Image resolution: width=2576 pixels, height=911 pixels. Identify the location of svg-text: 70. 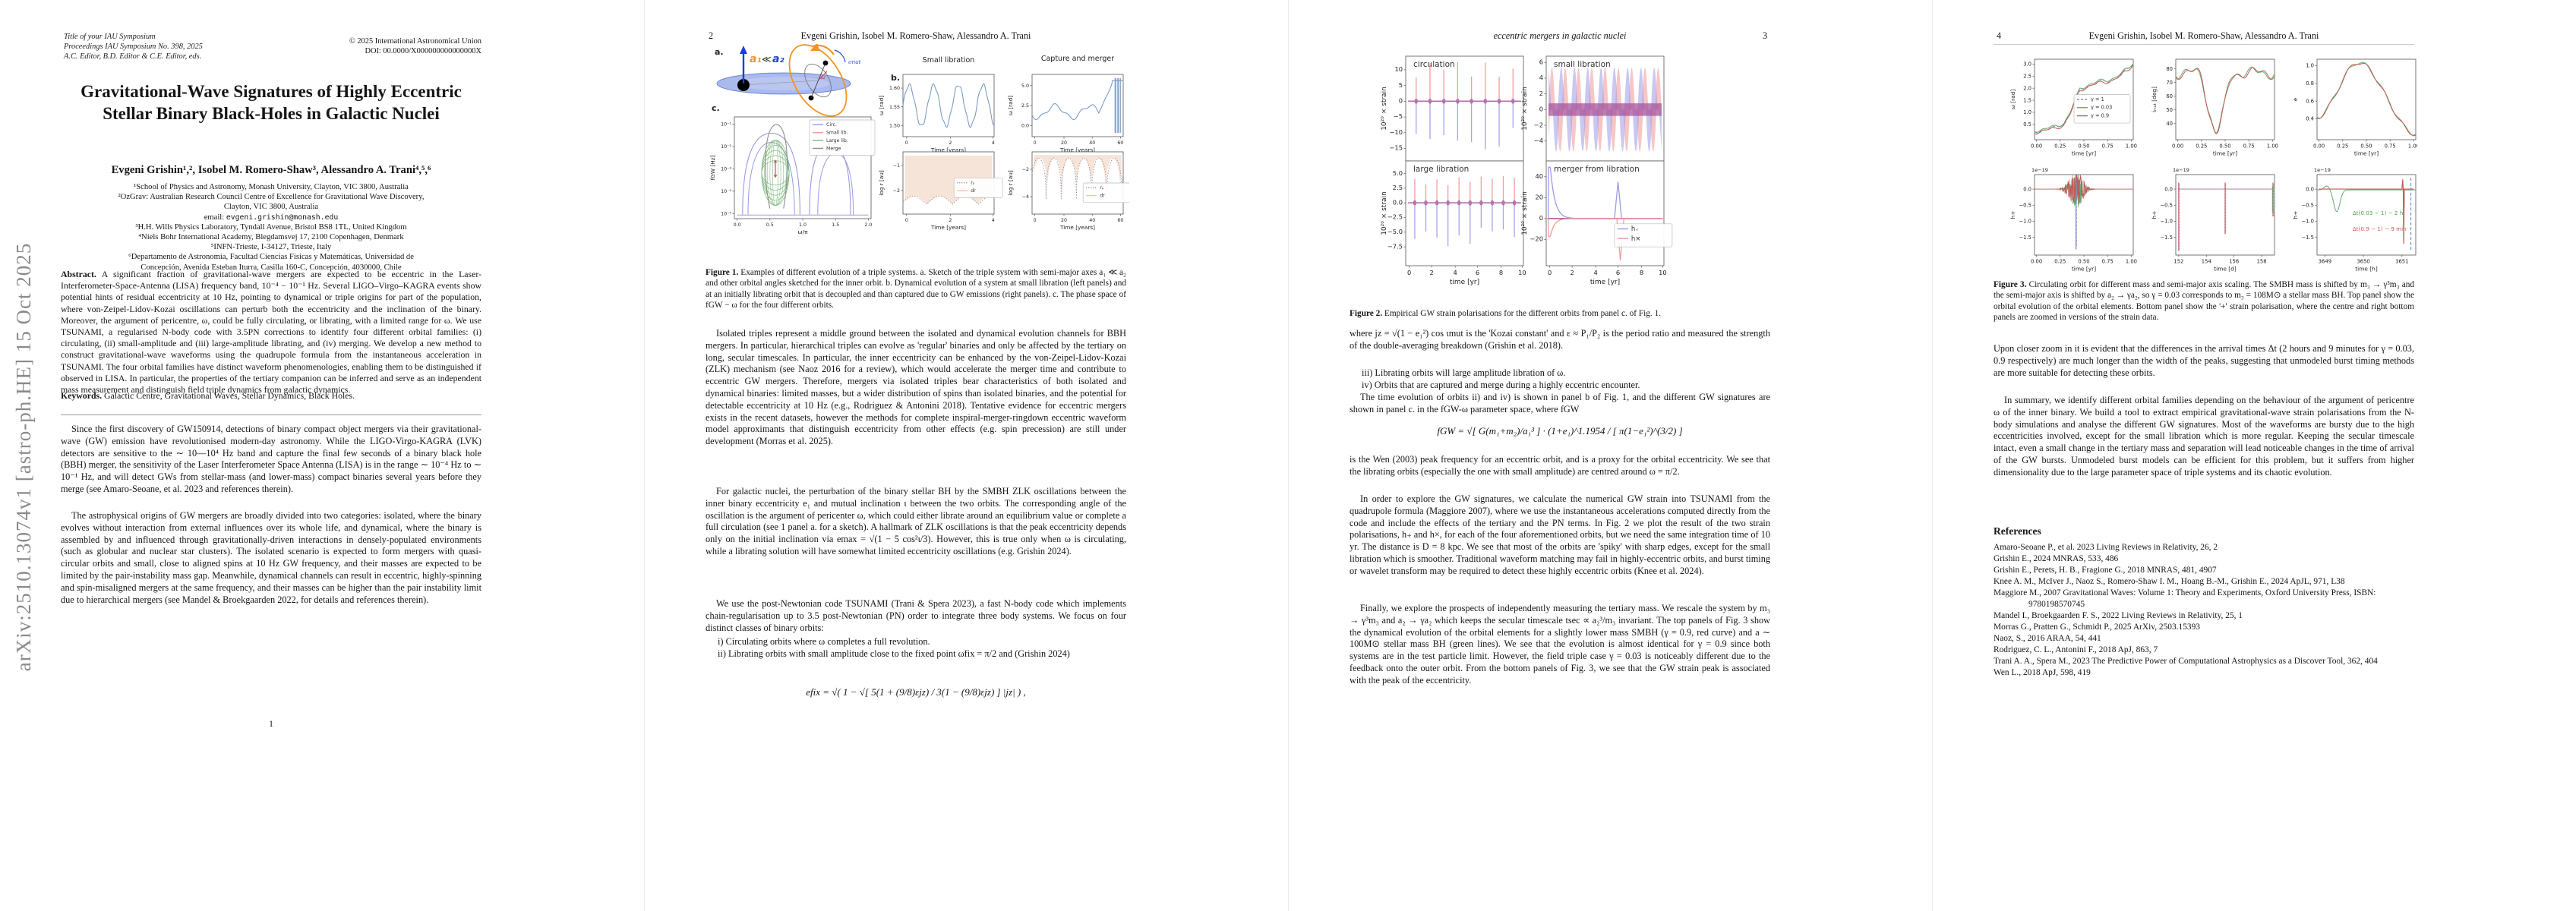
(2169, 83).